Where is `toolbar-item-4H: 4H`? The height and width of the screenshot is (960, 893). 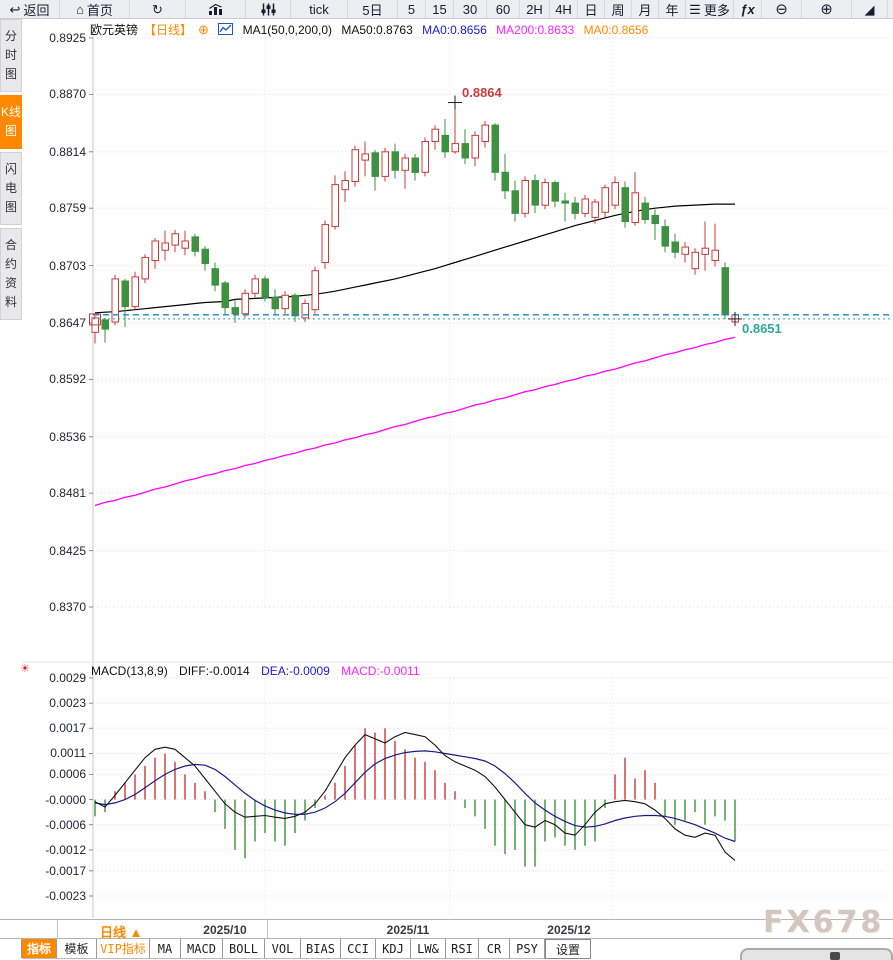
toolbar-item-4H: 4H is located at coordinates (564, 9).